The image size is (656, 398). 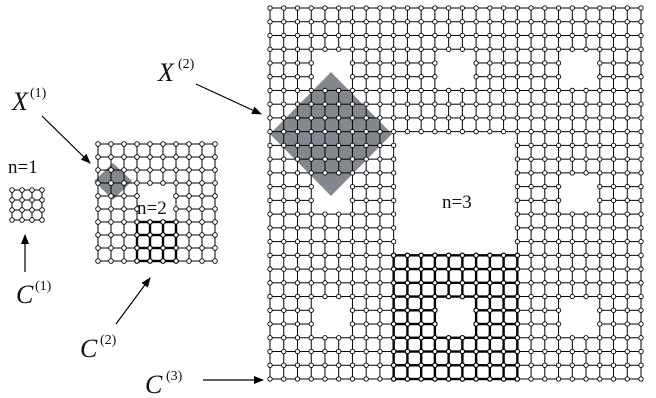 What do you see at coordinates (89, 348) in the screenshot?
I see `c2-label: C` at bounding box center [89, 348].